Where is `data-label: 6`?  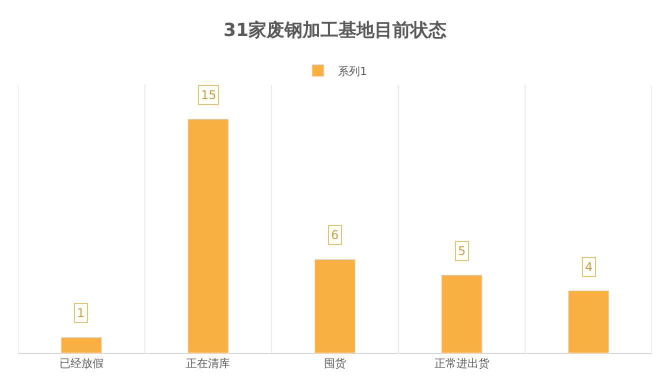 data-label: 6 is located at coordinates (335, 235).